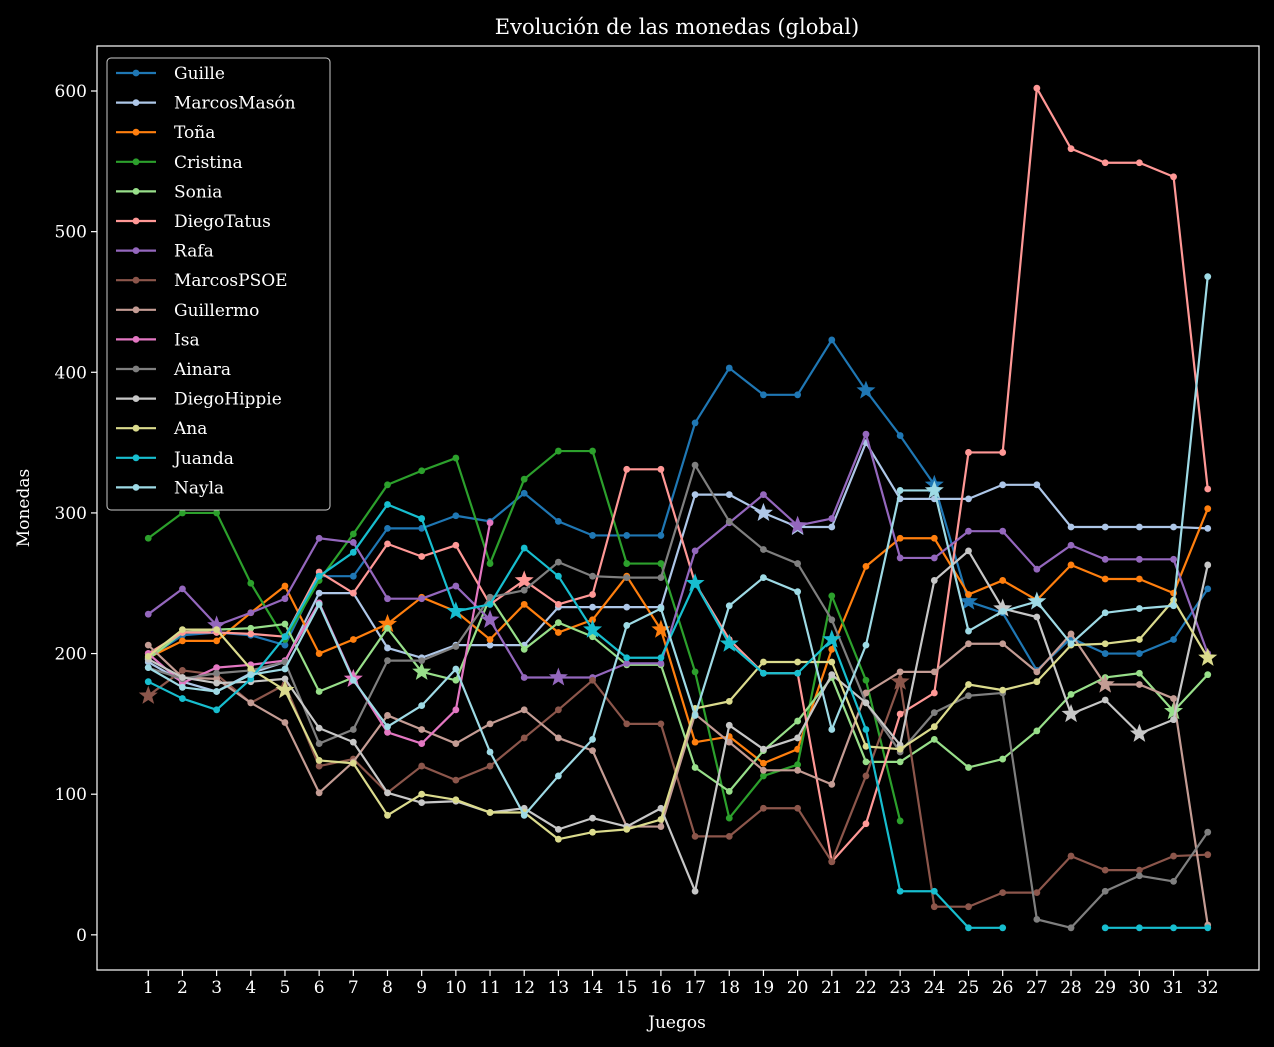 This screenshot has height=1047, width=1274. Describe the element at coordinates (173, 370) in the screenshot. I see `legend-item-Ainara: Ainara` at that location.